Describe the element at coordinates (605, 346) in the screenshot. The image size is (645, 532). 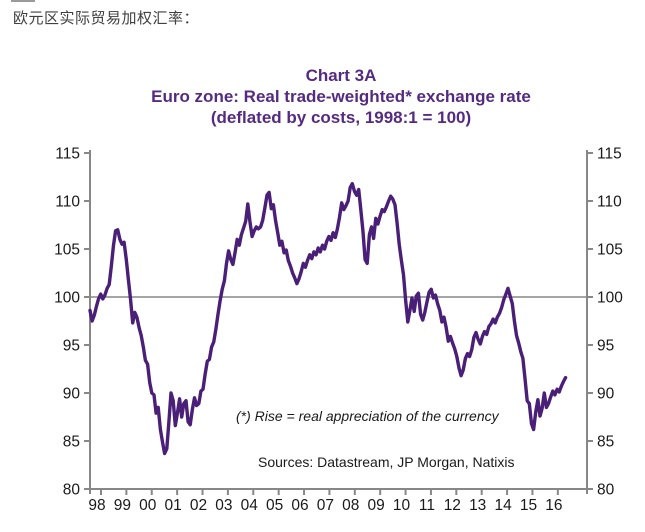
I see `y-tick-label-right: 95` at that location.